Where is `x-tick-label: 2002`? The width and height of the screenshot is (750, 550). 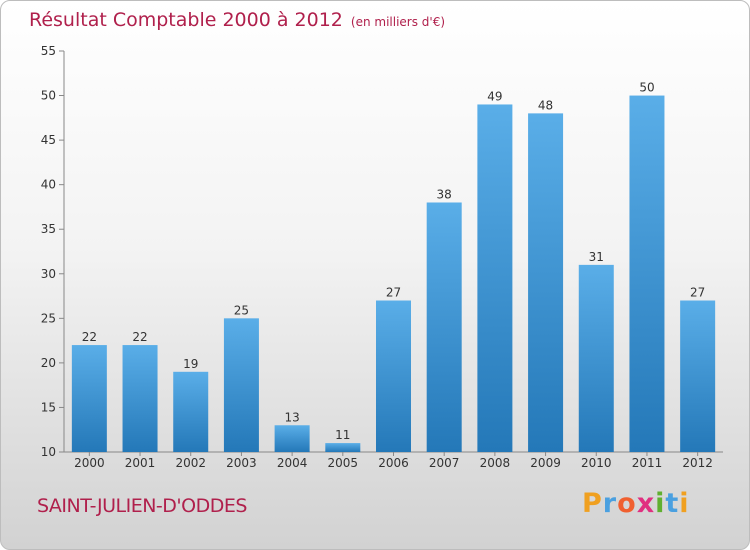 x-tick-label: 2002 is located at coordinates (190, 463).